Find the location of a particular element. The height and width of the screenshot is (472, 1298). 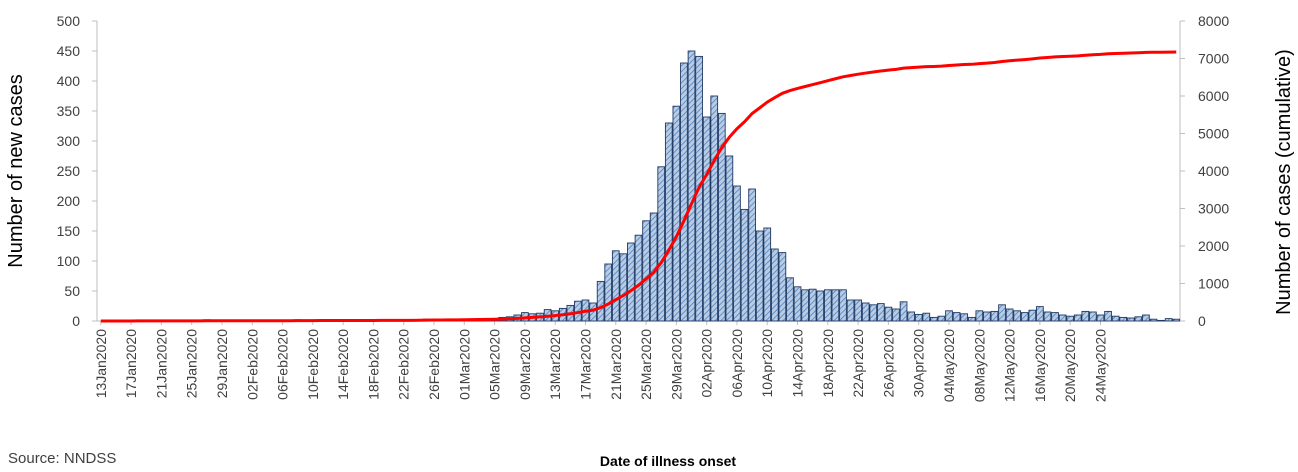

y2-tick-label: 0 is located at coordinates (1202, 321).